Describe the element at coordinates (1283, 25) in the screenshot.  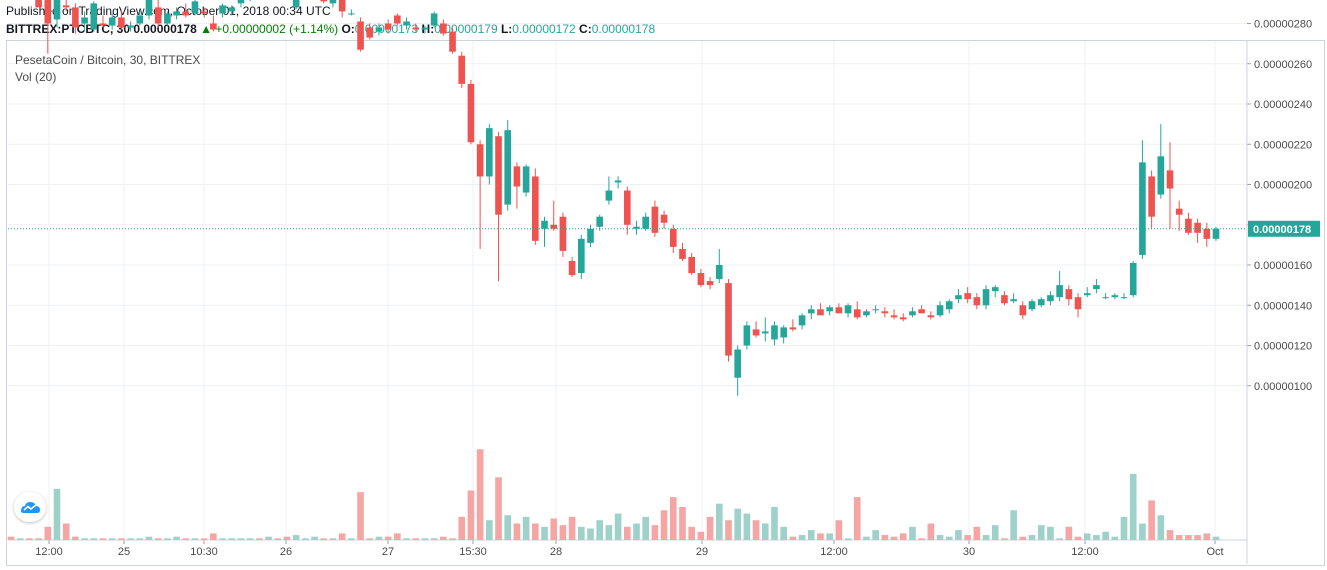
I see `price-tick-label: 0.00000280` at that location.